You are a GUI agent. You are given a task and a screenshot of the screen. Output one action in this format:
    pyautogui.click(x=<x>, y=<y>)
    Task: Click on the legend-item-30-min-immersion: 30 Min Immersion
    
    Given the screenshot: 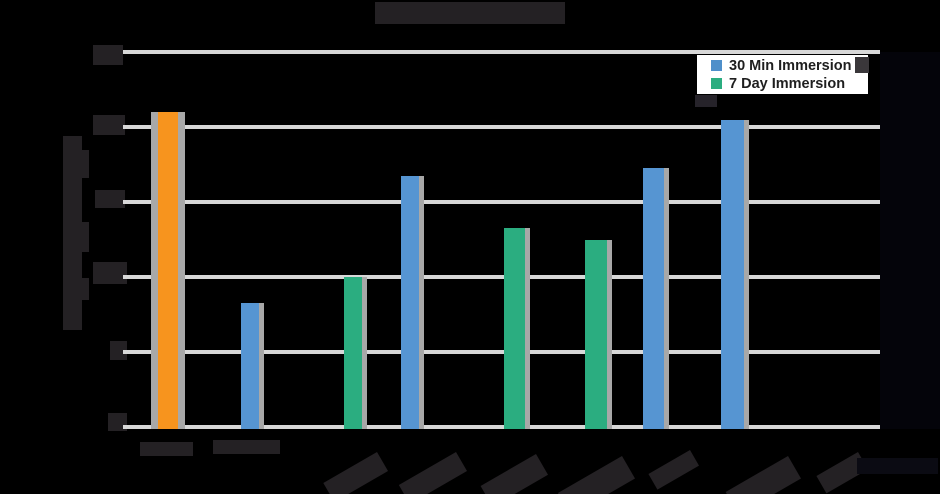 What is the action you would take?
    pyautogui.click(x=789, y=66)
    